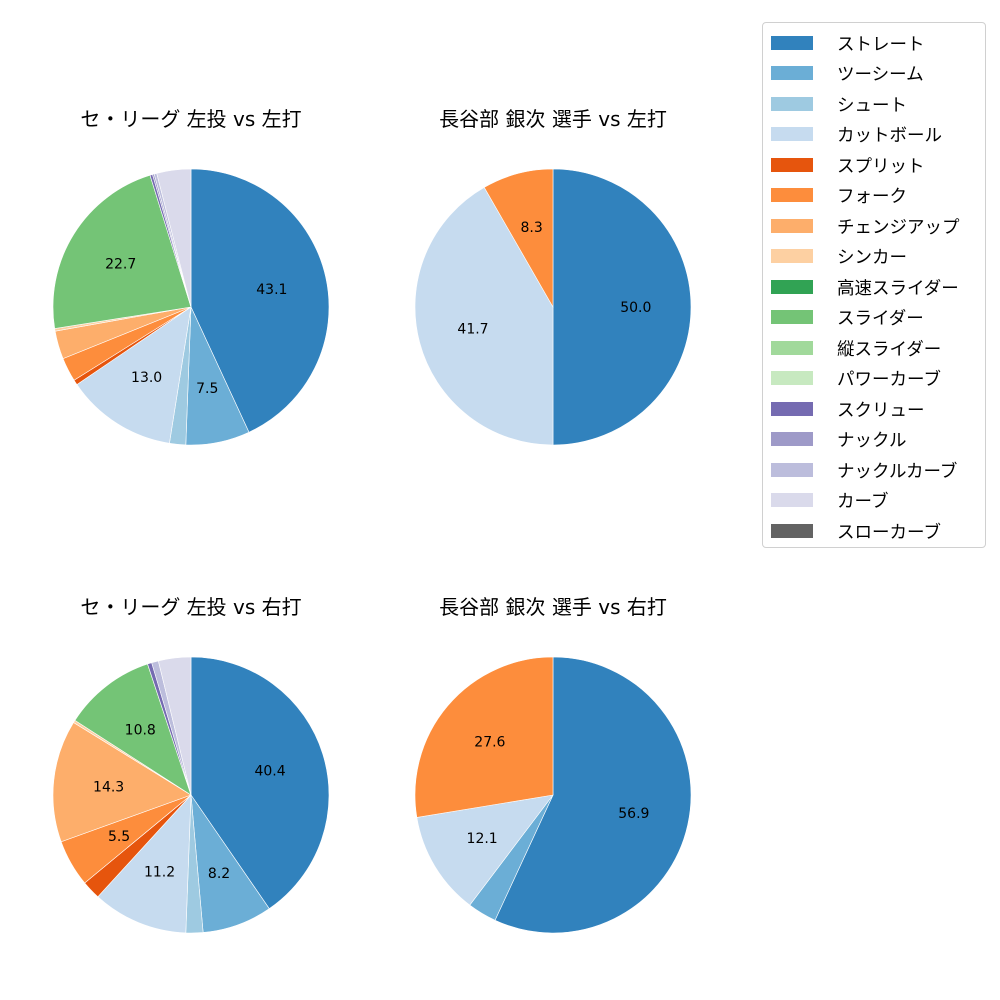 The width and height of the screenshot is (1000, 1000). What do you see at coordinates (863, 501) in the screenshot?
I see `legend-label: カーブ` at bounding box center [863, 501].